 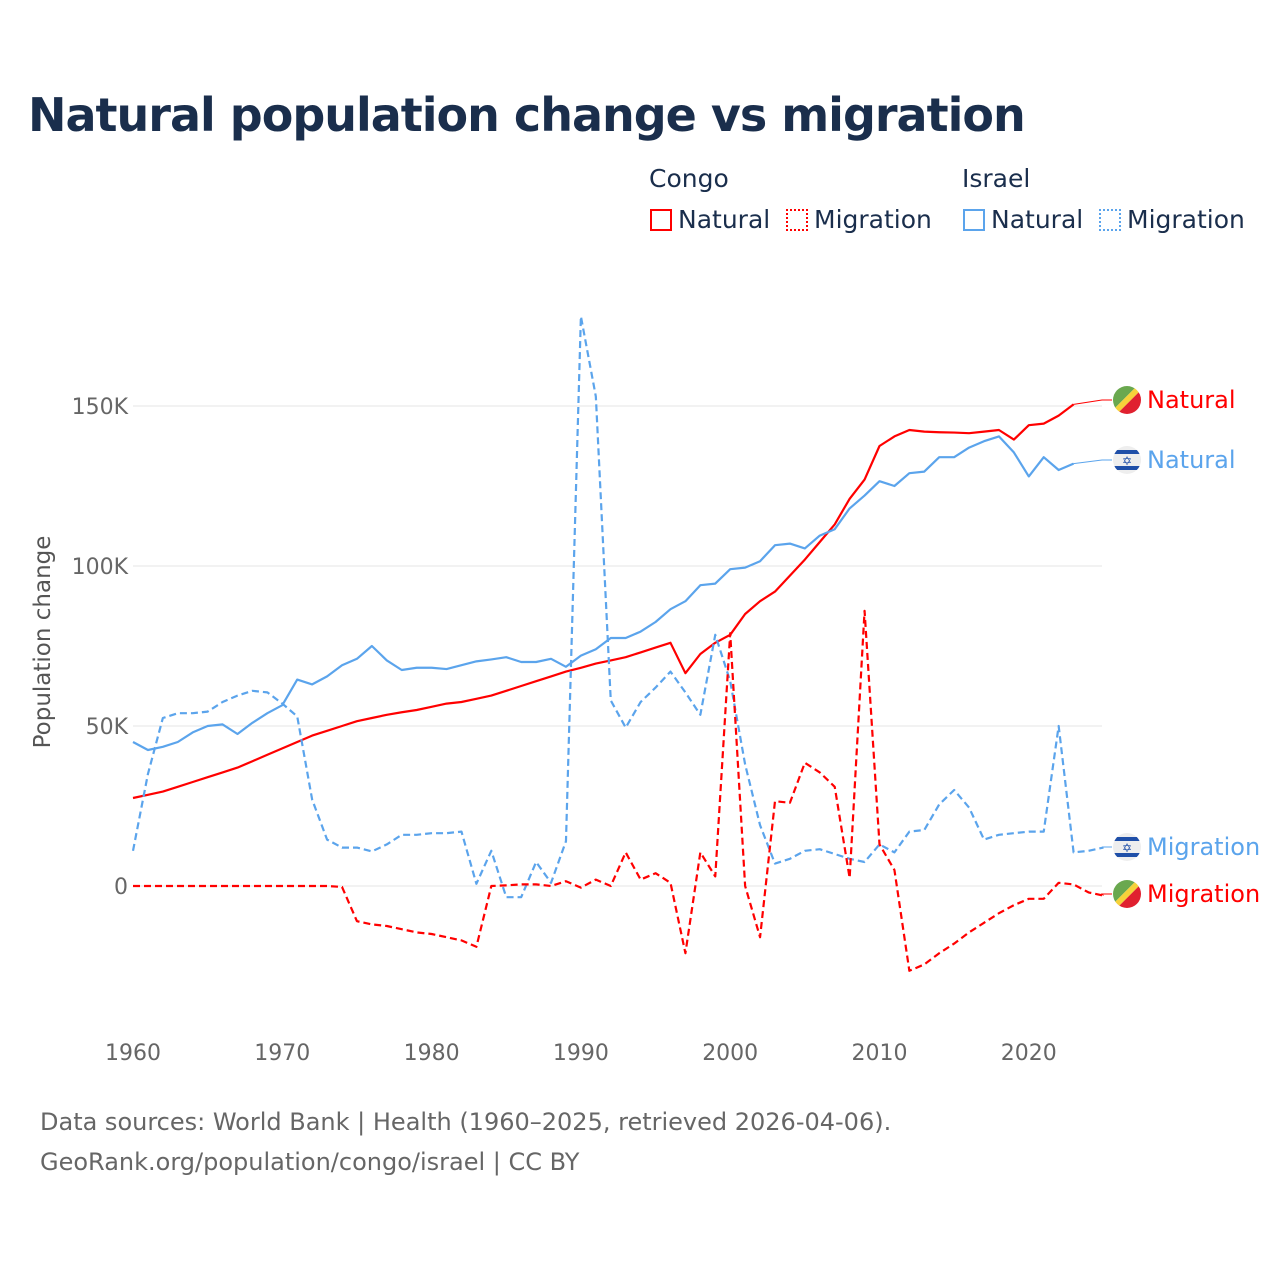 What do you see at coordinates (121, 887) in the screenshot?
I see `y-tick-label: 0` at bounding box center [121, 887].